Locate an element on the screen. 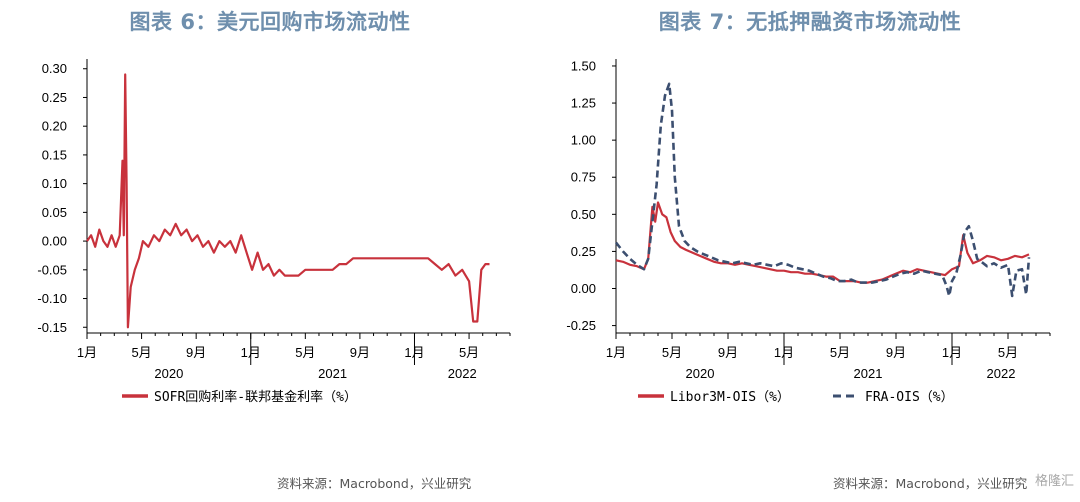  right-year-label: 2020 is located at coordinates (700, 373).